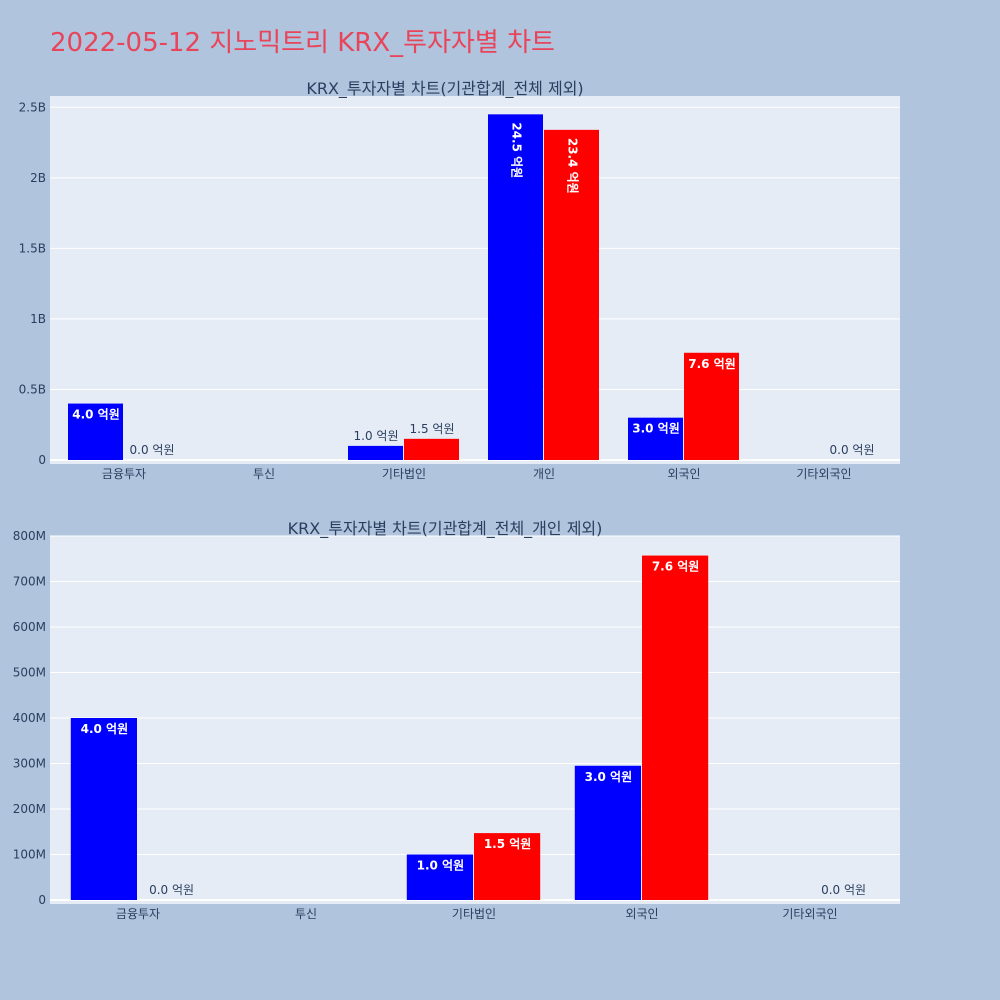  What do you see at coordinates (29, 809) in the screenshot?
I see `y-tick-label: 200M` at bounding box center [29, 809].